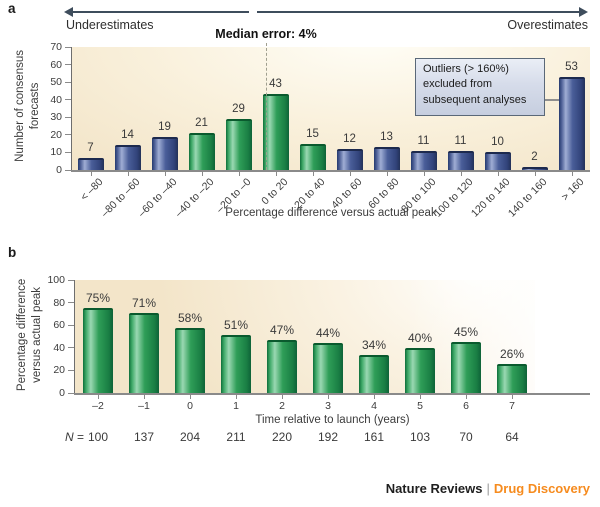  I want to click on x-tick-label: 2, so click(282, 406).